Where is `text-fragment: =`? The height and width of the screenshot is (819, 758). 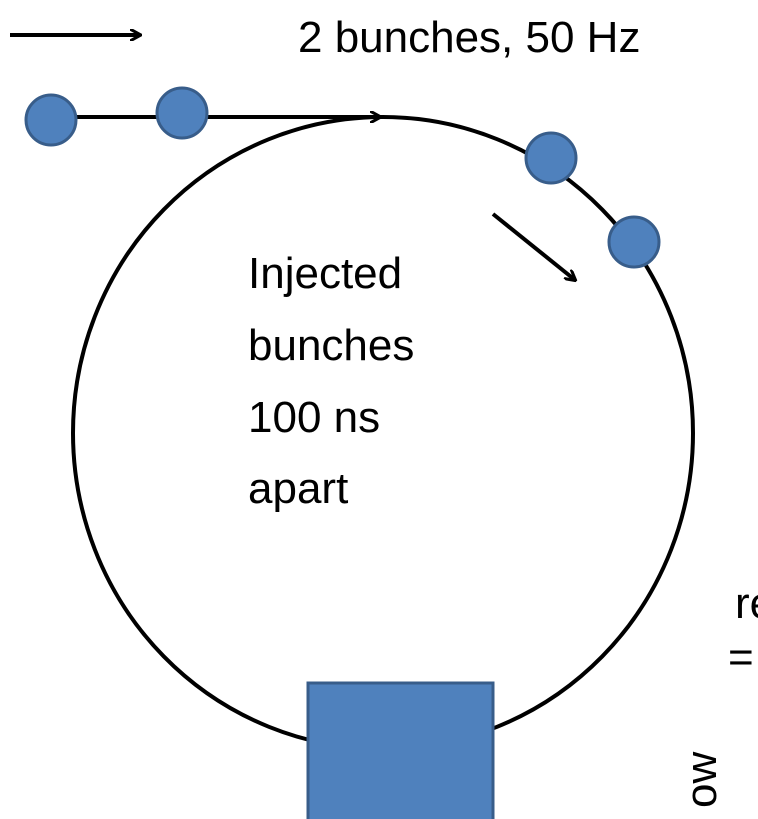
text-fragment: = is located at coordinates (741, 657).